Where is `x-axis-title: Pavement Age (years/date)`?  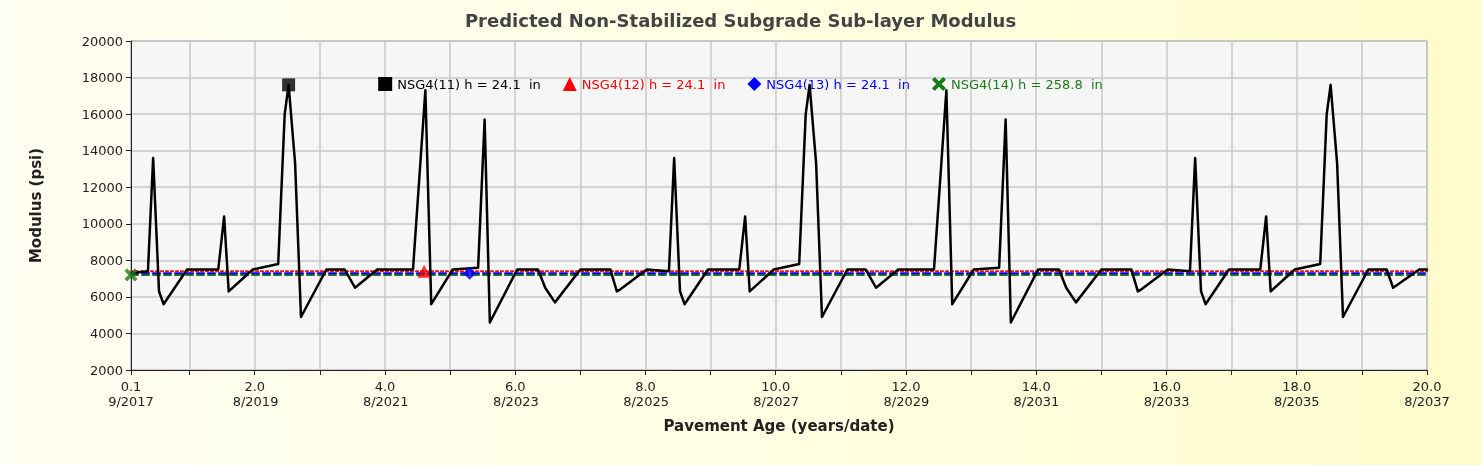
x-axis-title: Pavement Age (years/date) is located at coordinates (779, 425).